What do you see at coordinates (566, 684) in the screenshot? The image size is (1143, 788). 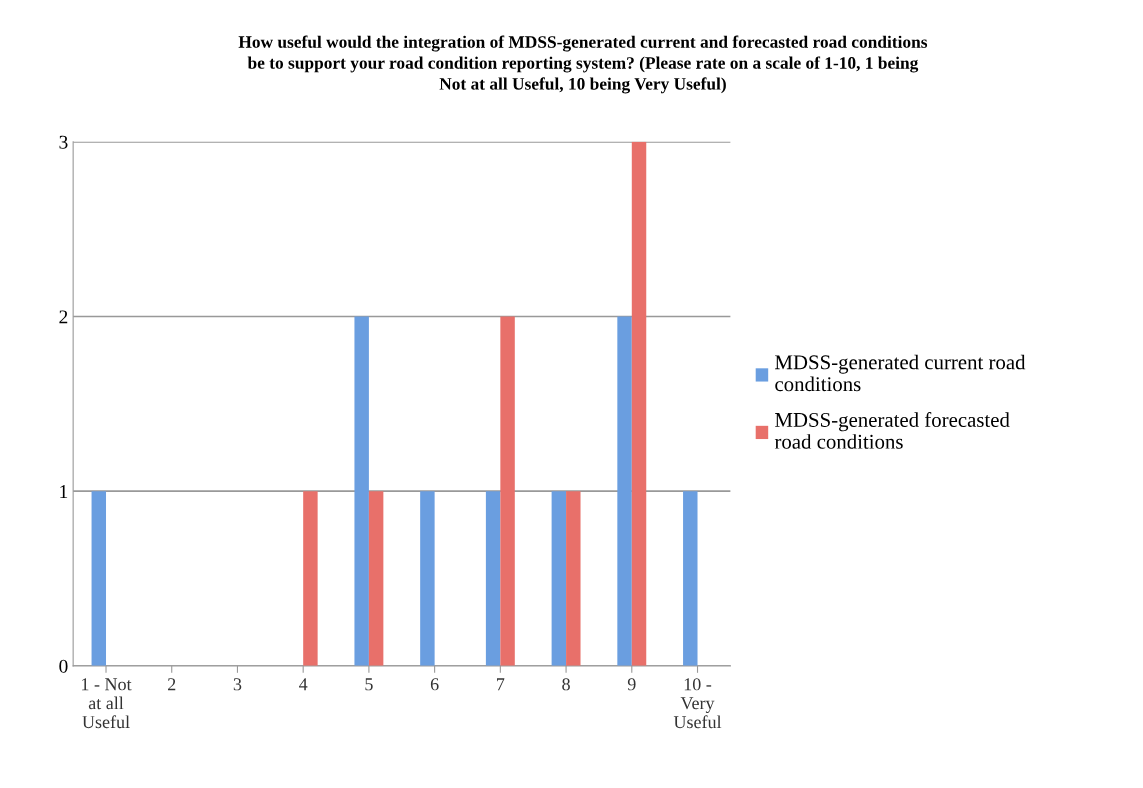 I see `x-tick-label: 8` at bounding box center [566, 684].